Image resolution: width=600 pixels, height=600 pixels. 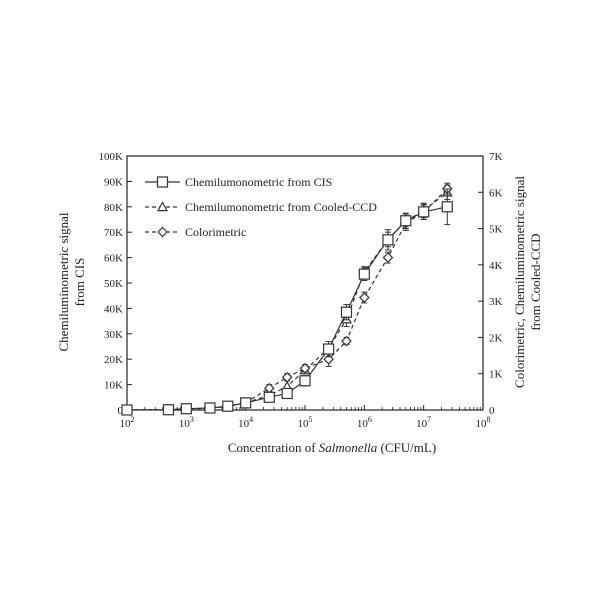 I want to click on y-left-tick-label: 0, so click(x=121, y=411).